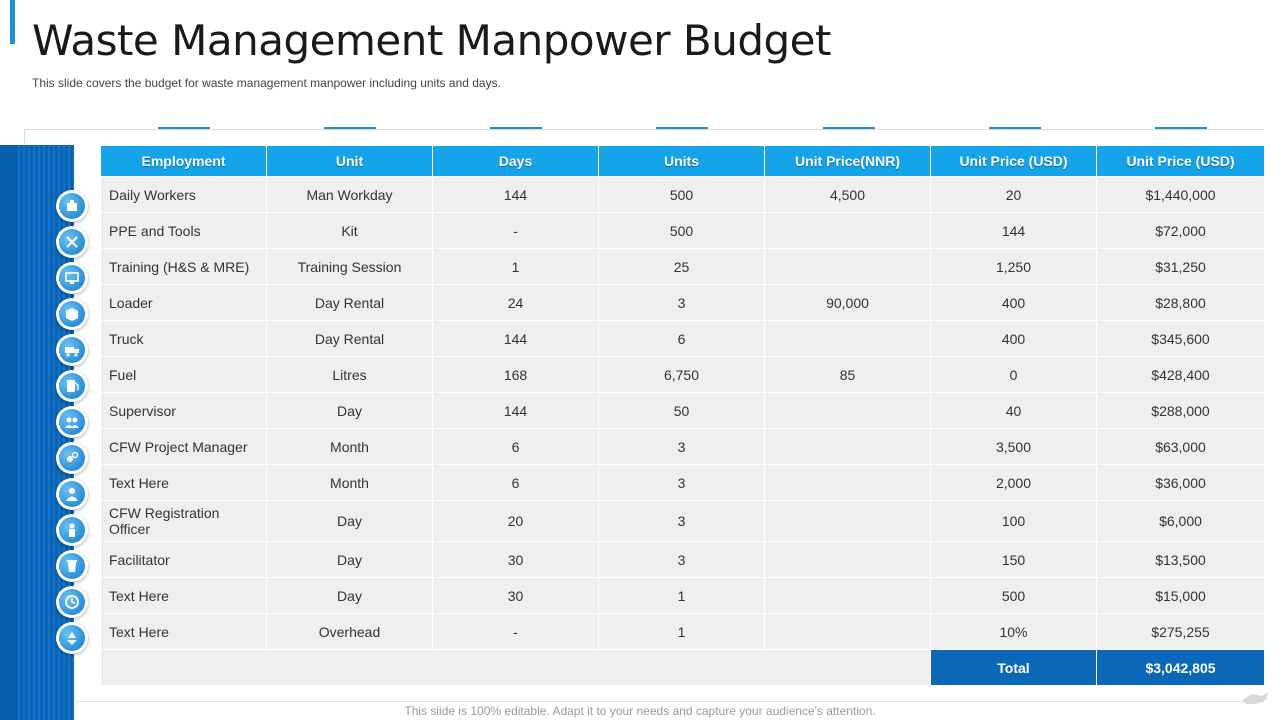 This screenshot has height=720, width=1280. What do you see at coordinates (1013, 631) in the screenshot?
I see `cell-unit-price-usd: 10%` at bounding box center [1013, 631].